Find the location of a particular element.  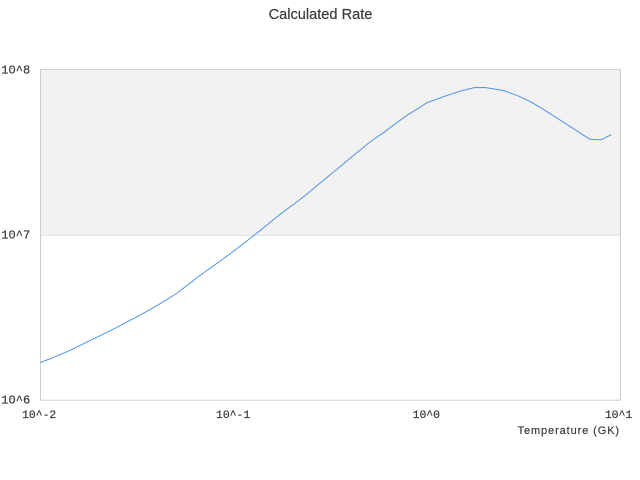

svg-text: Temperature (GK) is located at coordinates (569, 431).